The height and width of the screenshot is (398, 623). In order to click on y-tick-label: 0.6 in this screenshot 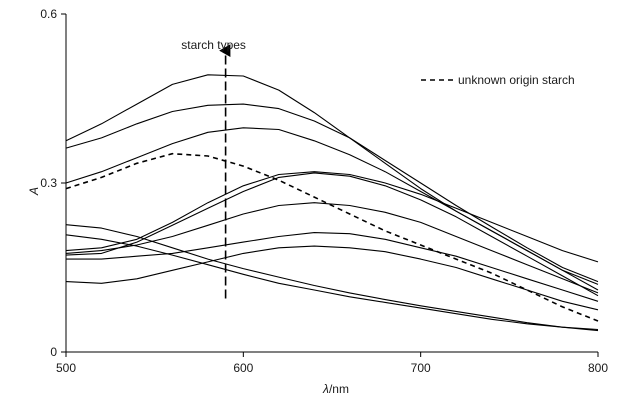, I will do `click(48, 14)`.